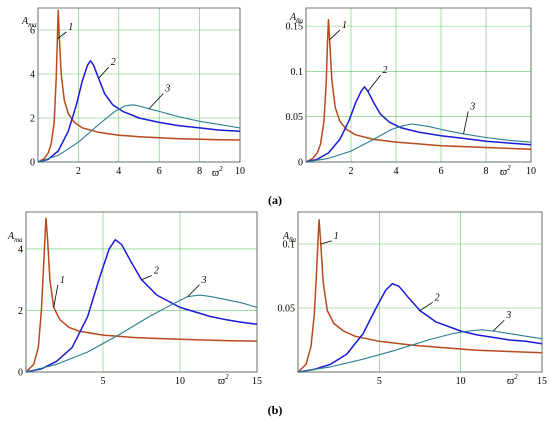 The width and height of the screenshot is (550, 421). I want to click on plot-frame, so click(139, 85).